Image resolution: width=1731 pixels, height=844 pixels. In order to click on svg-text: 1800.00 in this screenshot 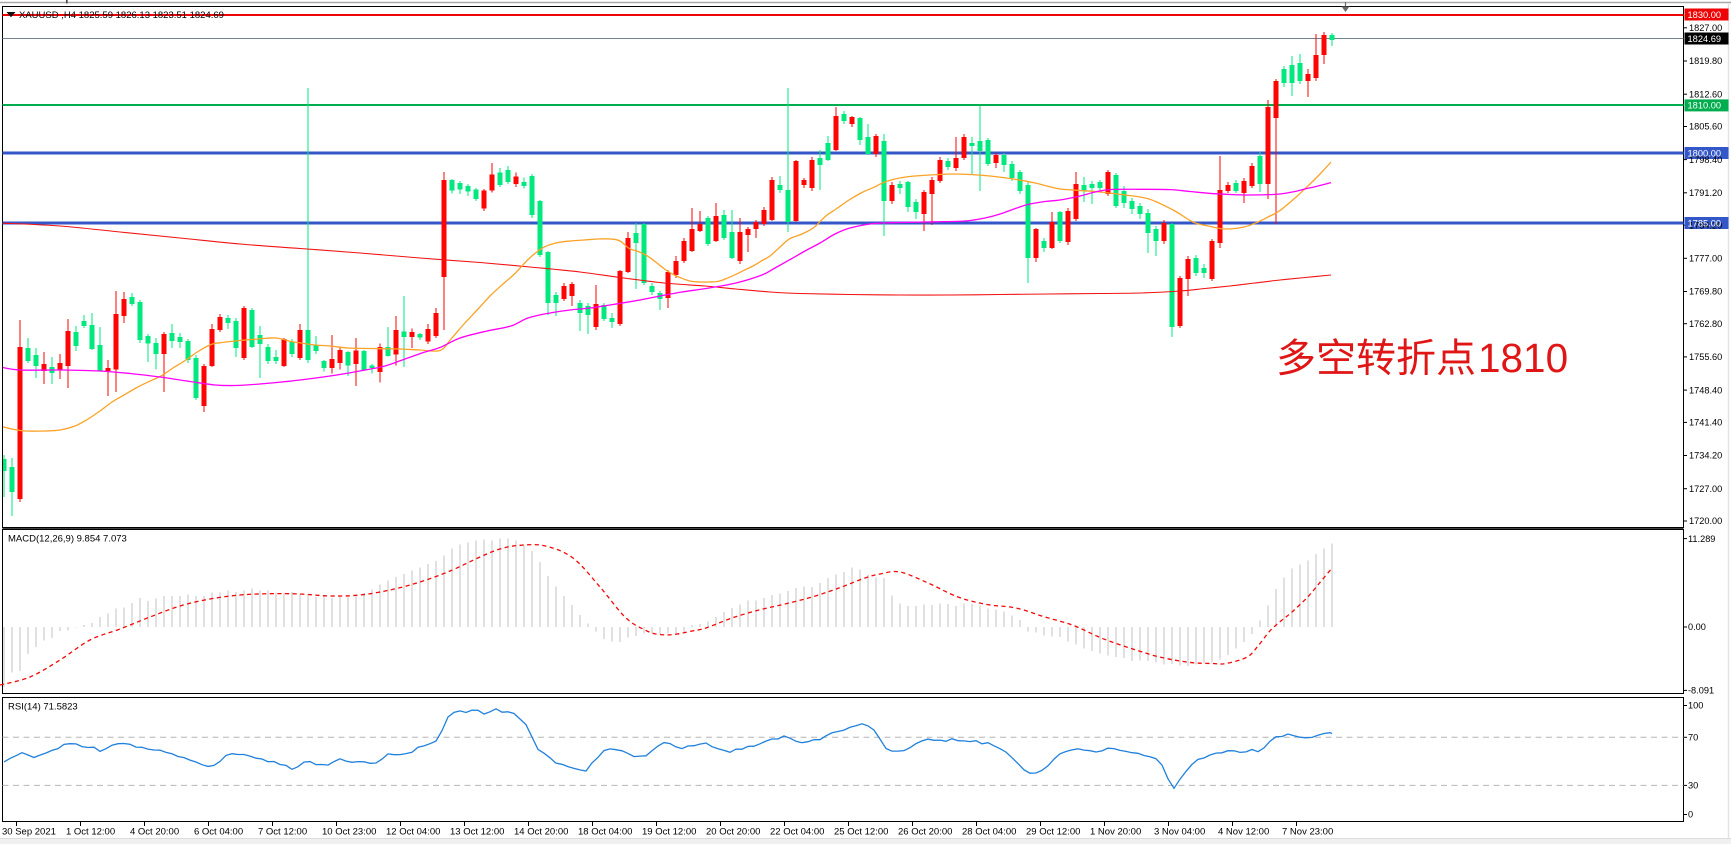, I will do `click(1705, 153)`.